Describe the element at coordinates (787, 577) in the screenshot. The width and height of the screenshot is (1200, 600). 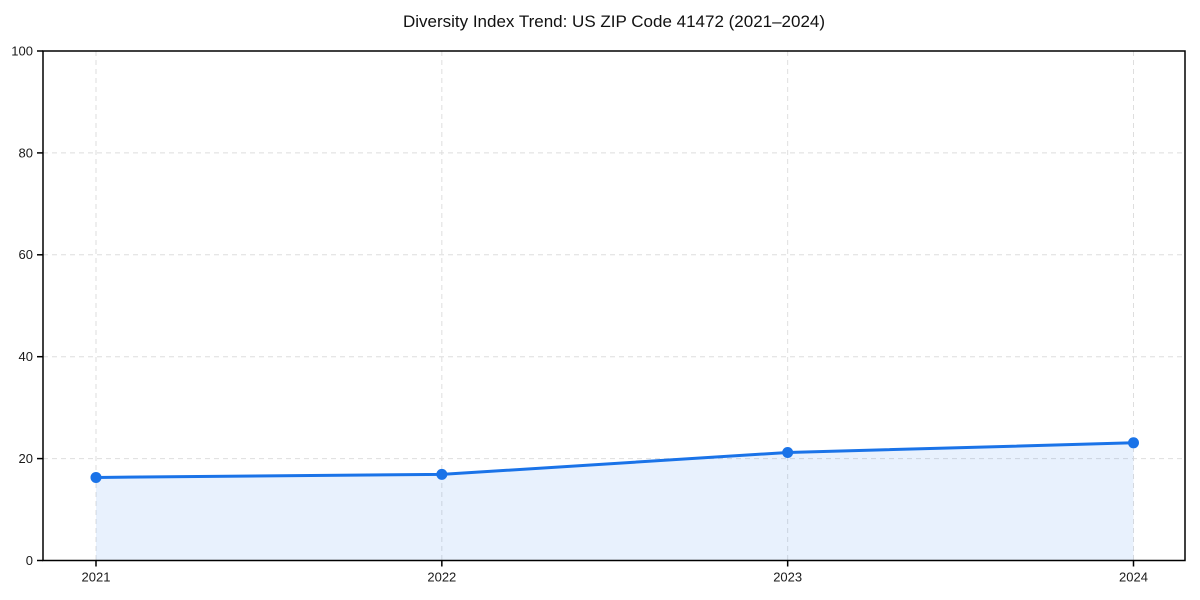
I see `x-tick-label: 2023` at that location.